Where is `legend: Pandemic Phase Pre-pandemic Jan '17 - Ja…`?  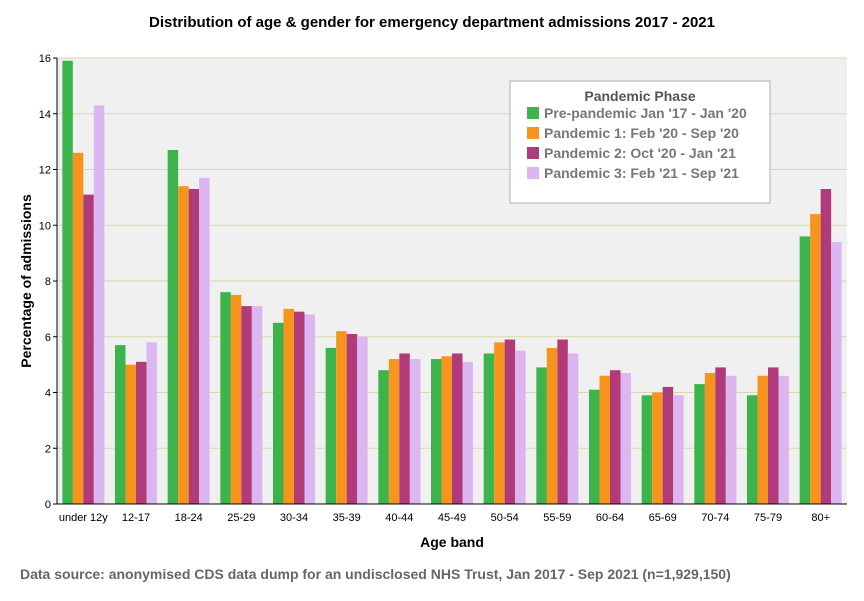 legend: Pandemic Phase Pre-pandemic Jan '17 - Ja… is located at coordinates (640, 142).